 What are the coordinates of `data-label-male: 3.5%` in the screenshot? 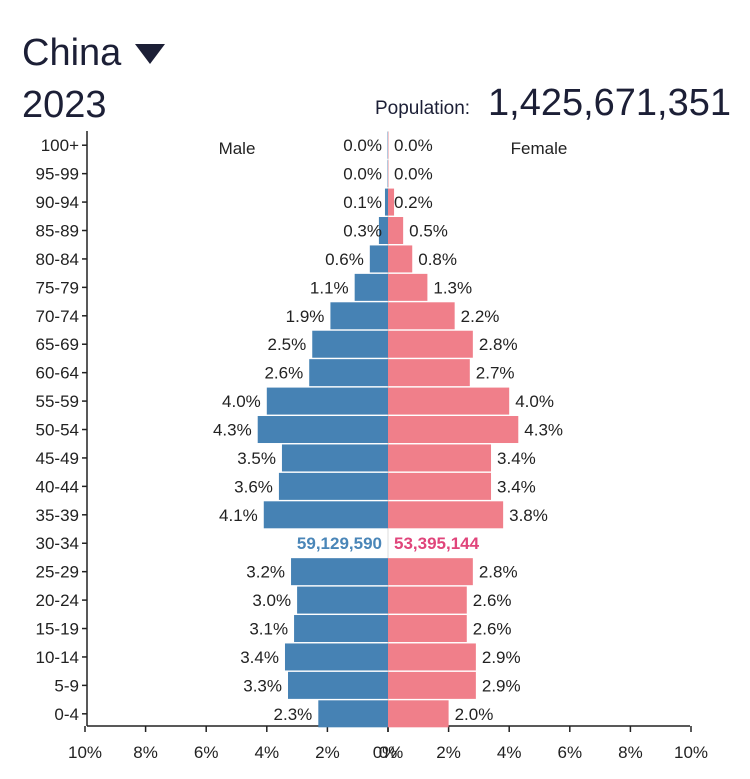 It's located at (256, 458).